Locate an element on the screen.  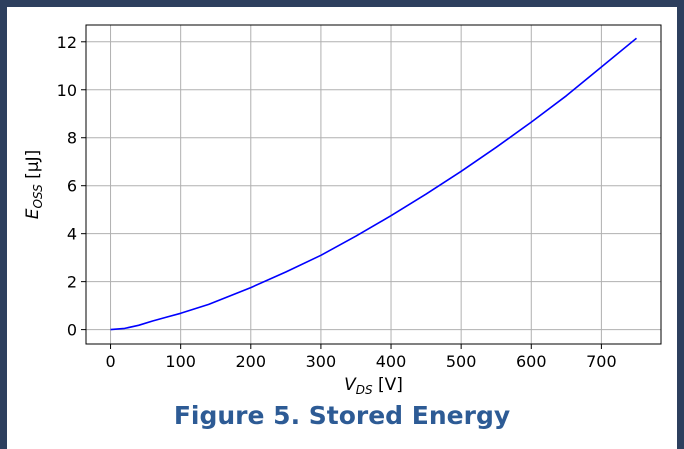
x-axis-label: VDS [V] is located at coordinates (373, 386).